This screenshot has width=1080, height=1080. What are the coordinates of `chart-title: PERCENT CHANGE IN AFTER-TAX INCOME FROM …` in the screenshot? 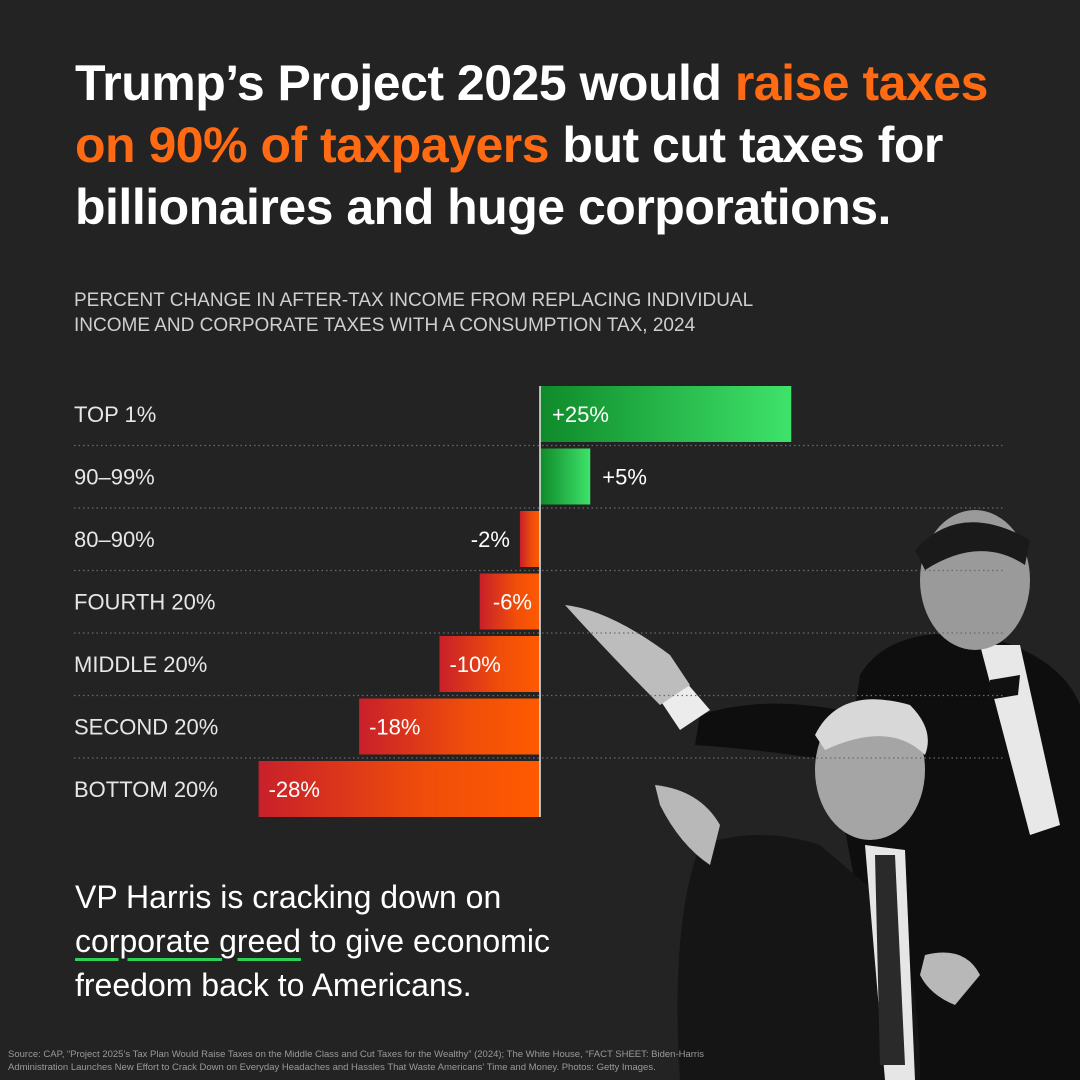 It's located at (413, 313).